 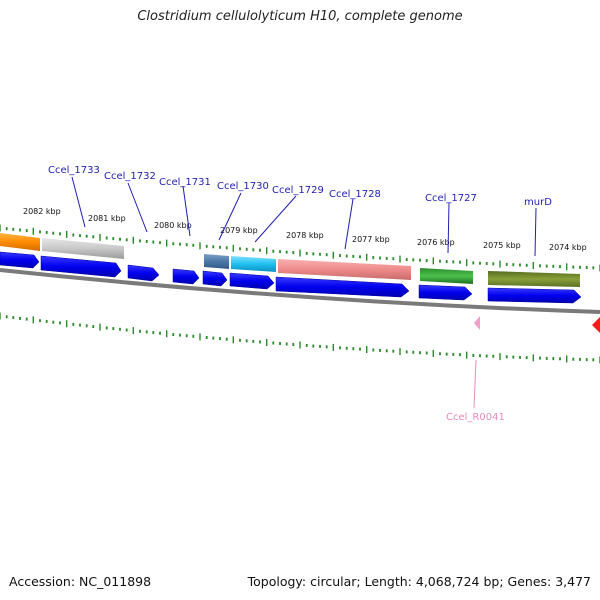 I want to click on feature-band, so click(x=290, y=260).